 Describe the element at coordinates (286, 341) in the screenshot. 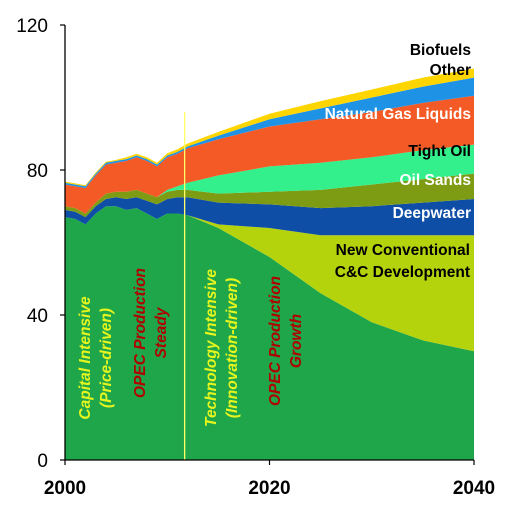

I see `annotation-opec-growth: OPEC Production Growth` at that location.